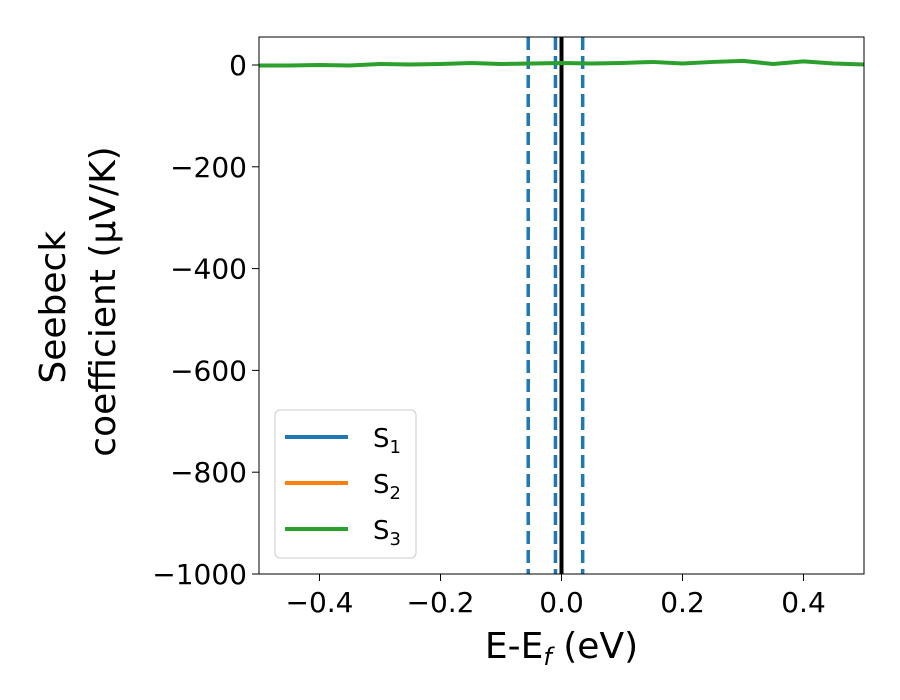 Image resolution: width=900 pixels, height=700 pixels. What do you see at coordinates (208, 269) in the screenshot?
I see `y-tick-label: −400` at bounding box center [208, 269].